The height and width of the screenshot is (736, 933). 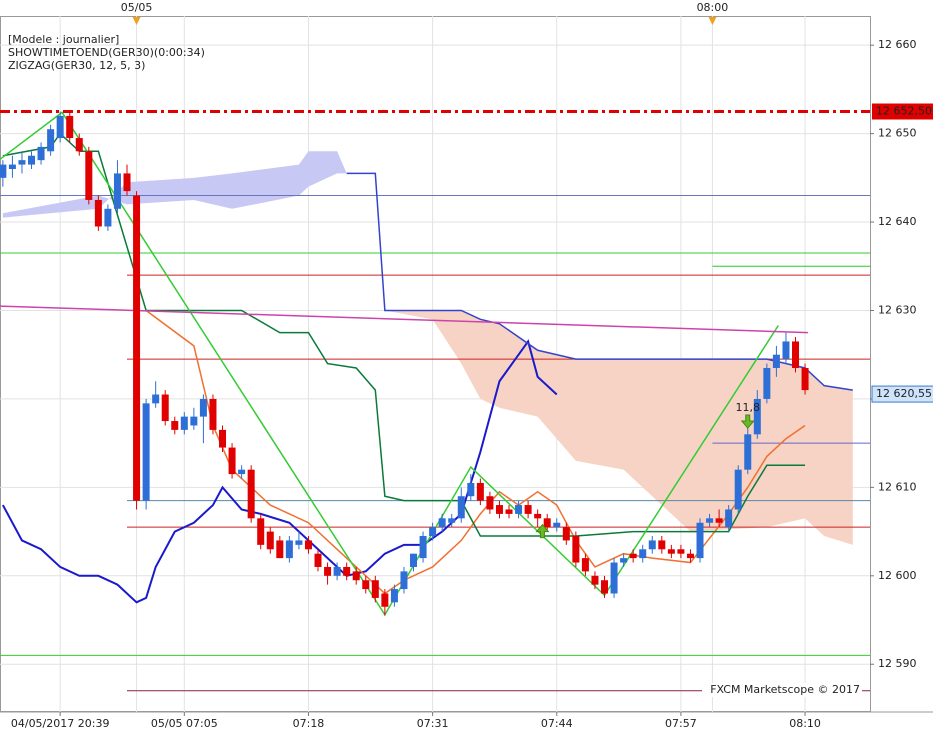 What do you see at coordinates (137, 7) in the screenshot?
I see `marker-label: 05/05` at bounding box center [137, 7].